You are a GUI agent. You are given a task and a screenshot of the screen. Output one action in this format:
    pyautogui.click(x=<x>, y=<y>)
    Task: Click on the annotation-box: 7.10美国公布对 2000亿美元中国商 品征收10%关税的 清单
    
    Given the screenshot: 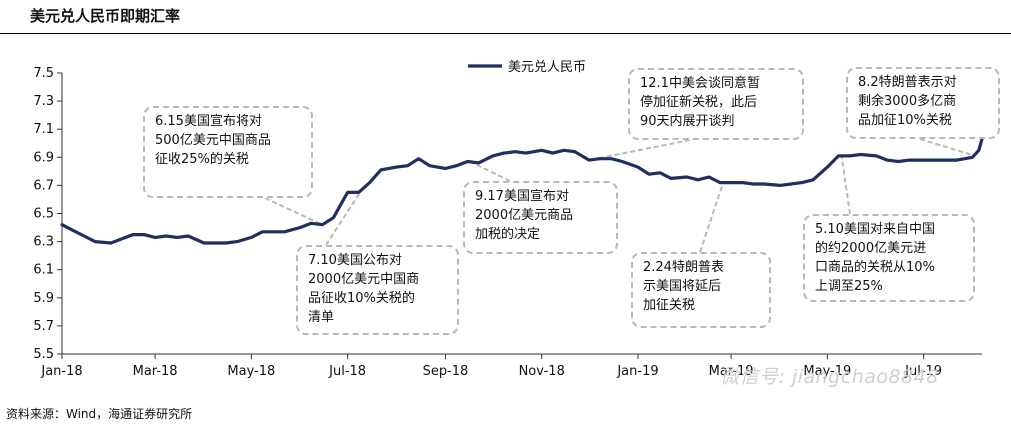 What is the action you would take?
    pyautogui.click(x=377, y=290)
    